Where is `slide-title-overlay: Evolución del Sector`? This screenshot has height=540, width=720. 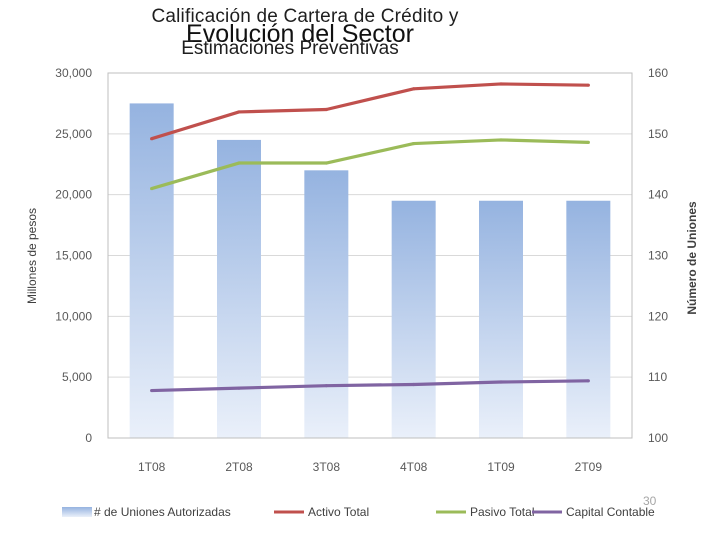
slide-title-overlay: Evolución del Sector is located at coordinates (300, 34).